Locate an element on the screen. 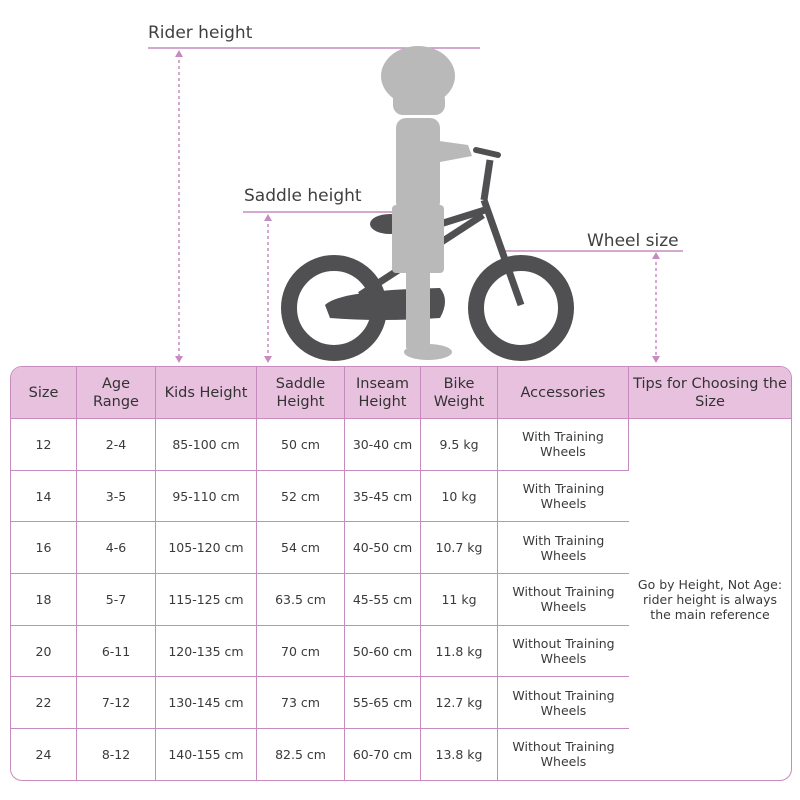 The image size is (800, 800). cell-age-range: 6-11 is located at coordinates (116, 651).